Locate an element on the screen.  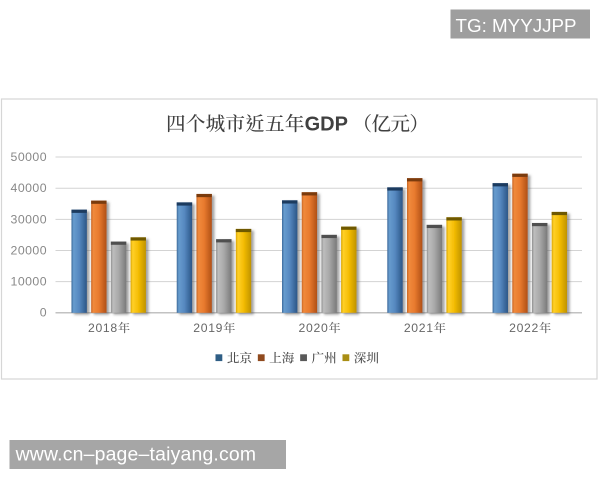
svg-text: www.cn–page–taiyang.com is located at coordinates (136, 454).